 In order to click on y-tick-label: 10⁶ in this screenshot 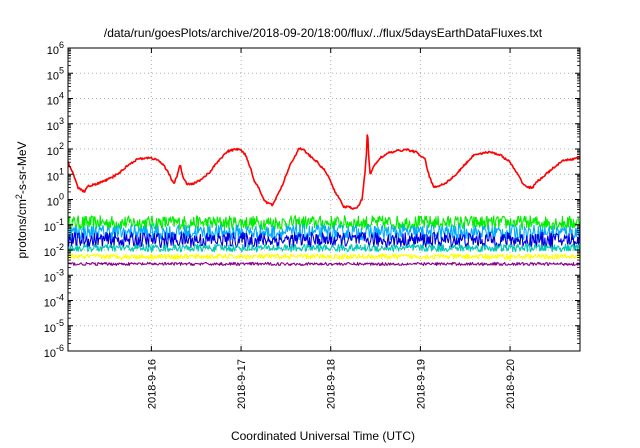, I will do `click(55, 48)`.